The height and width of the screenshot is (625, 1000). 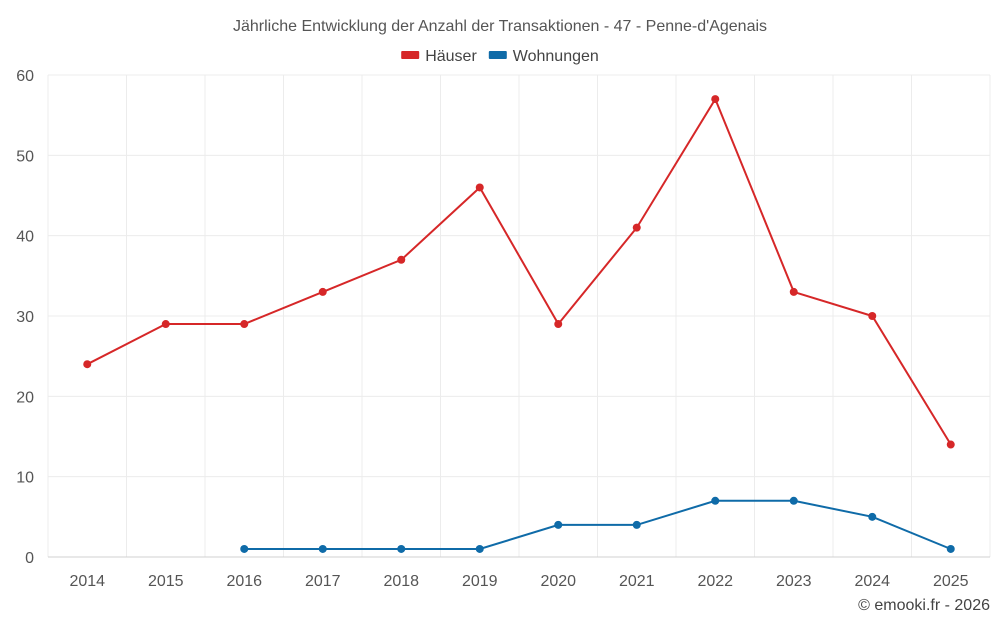 What do you see at coordinates (25, 478) in the screenshot?
I see `y-tick-label: 10` at bounding box center [25, 478].